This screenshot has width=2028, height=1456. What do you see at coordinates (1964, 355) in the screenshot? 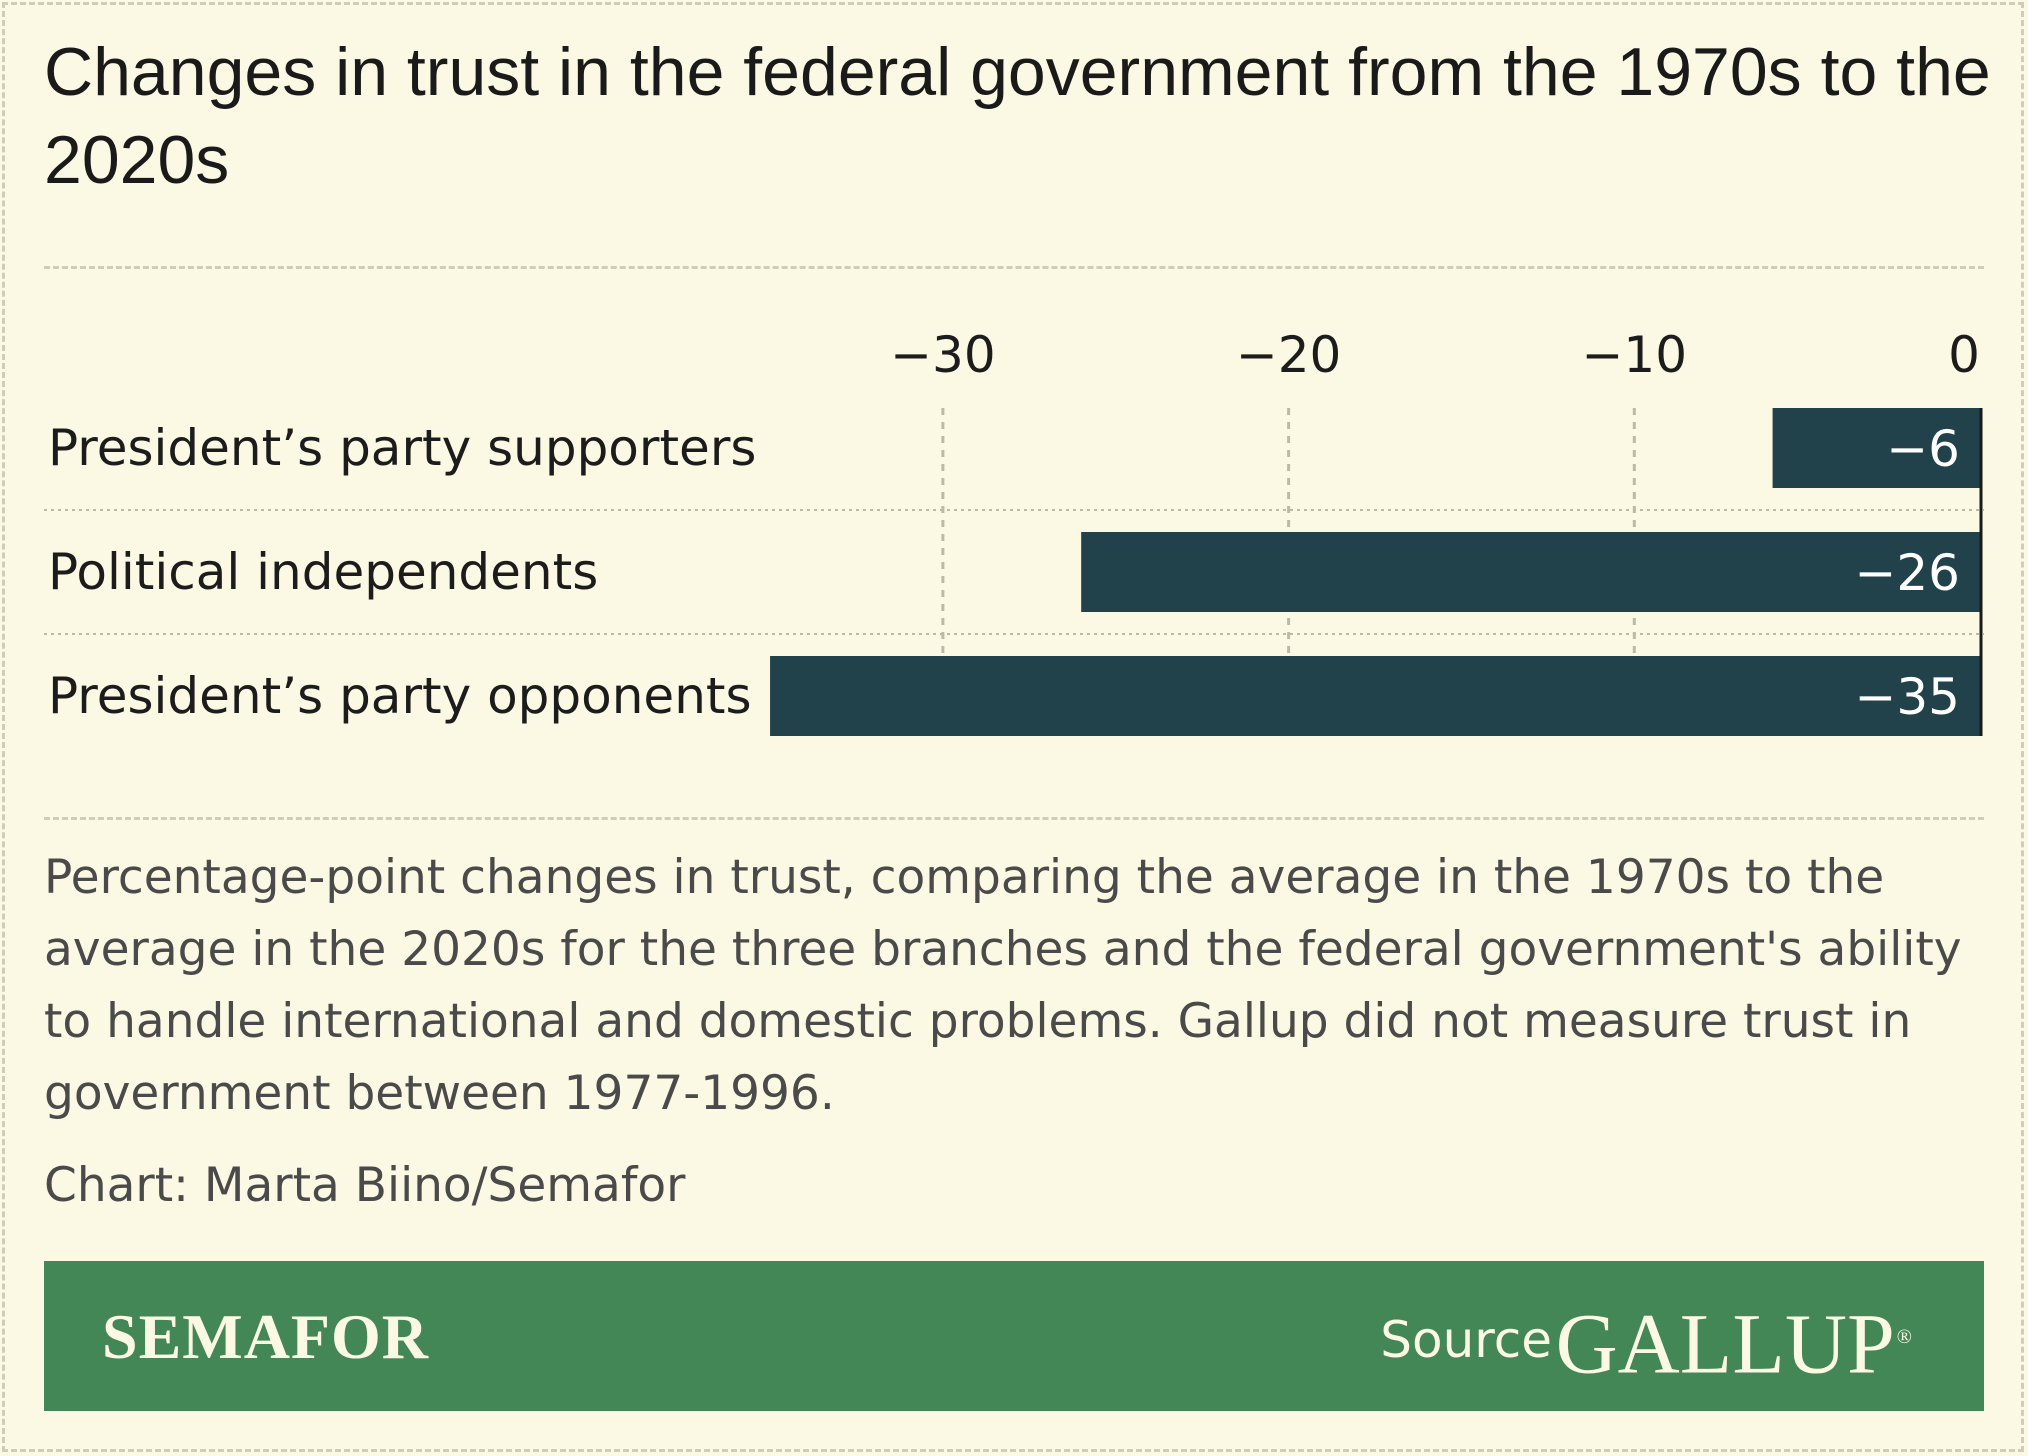
I see `x-tick-label: 0` at bounding box center [1964, 355].